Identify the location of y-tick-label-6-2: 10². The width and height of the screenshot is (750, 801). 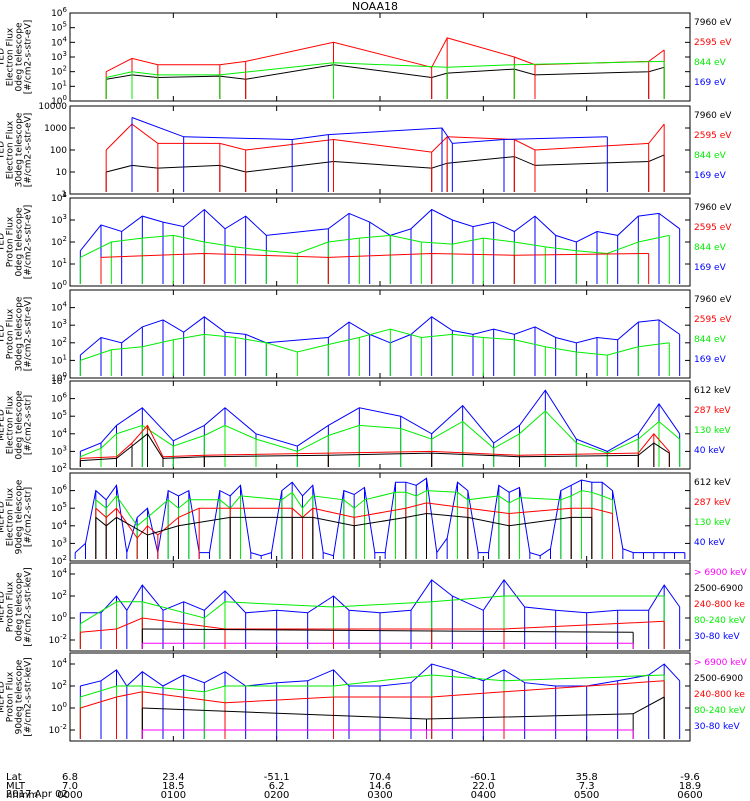
(59, 595).